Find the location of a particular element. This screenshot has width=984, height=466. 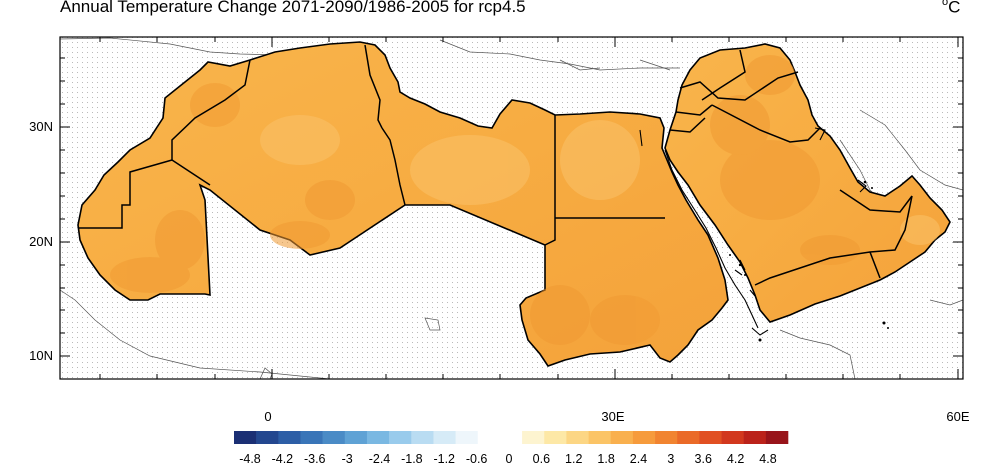

coastline-details is located at coordinates (753, 231).